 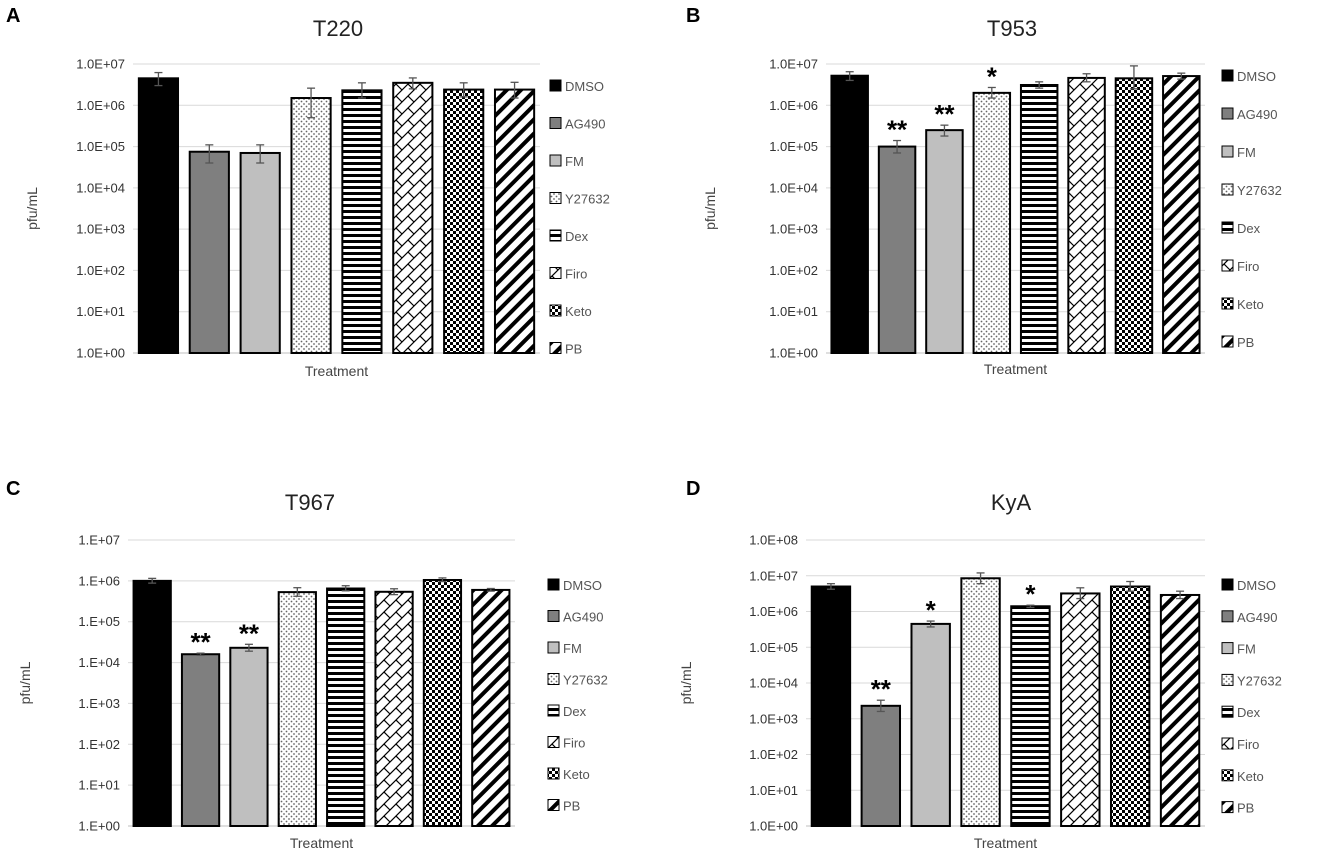 I want to click on y-tick-label: 1.E+02, so click(x=99, y=744).